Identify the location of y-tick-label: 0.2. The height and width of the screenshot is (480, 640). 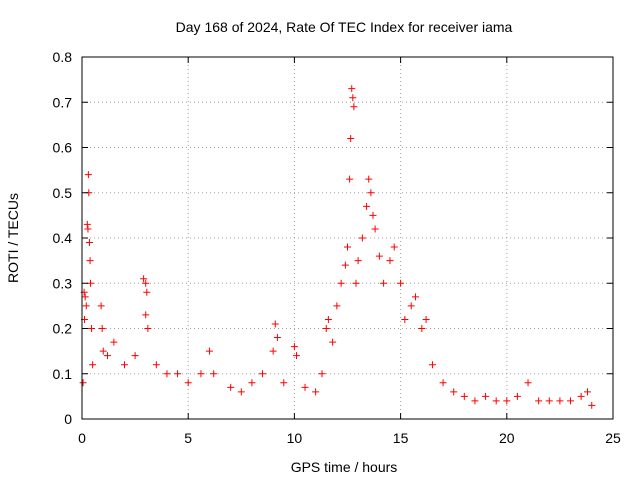
(63, 329).